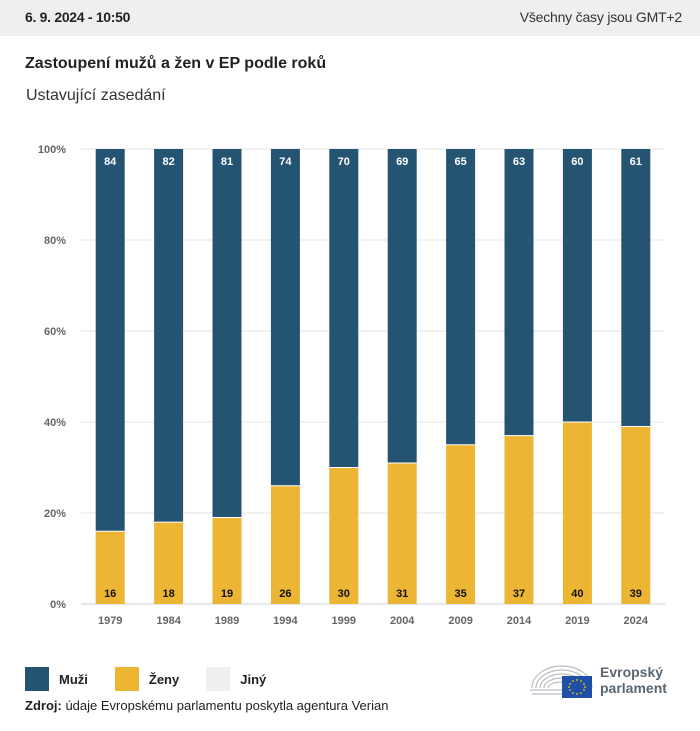 The image size is (700, 731). I want to click on hemicycle-icon, so click(561, 681).